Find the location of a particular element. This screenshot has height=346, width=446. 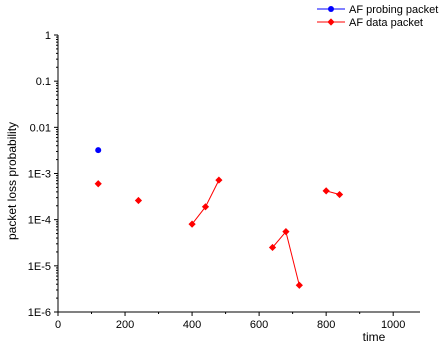

y-axis-title: packet loss probability is located at coordinates (12, 181).